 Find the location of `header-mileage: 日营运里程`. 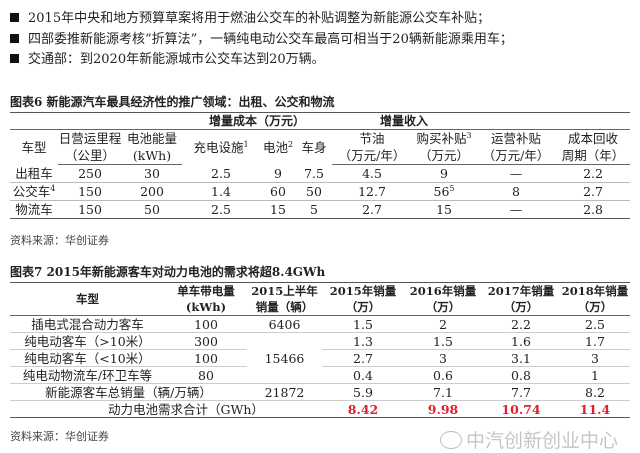

header-mileage: 日营运里程 is located at coordinates (90, 138).